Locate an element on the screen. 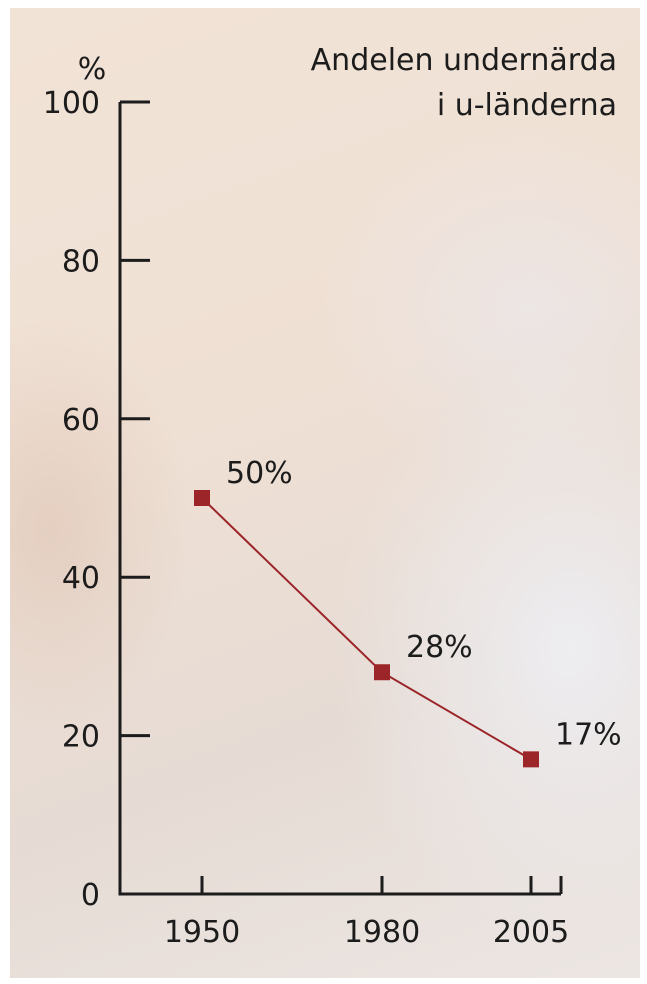 This screenshot has width=647, height=984. x-axis-ticks: 1950 1980 2005 is located at coordinates (366, 913).